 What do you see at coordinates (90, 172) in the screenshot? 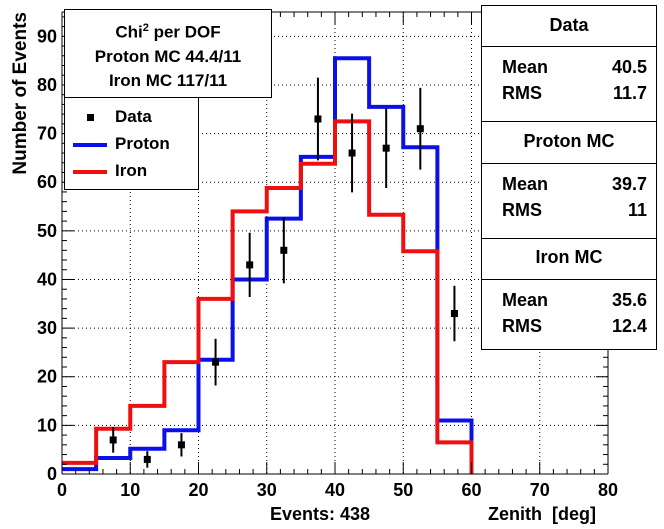
I see `iron-line-icon` at bounding box center [90, 172].